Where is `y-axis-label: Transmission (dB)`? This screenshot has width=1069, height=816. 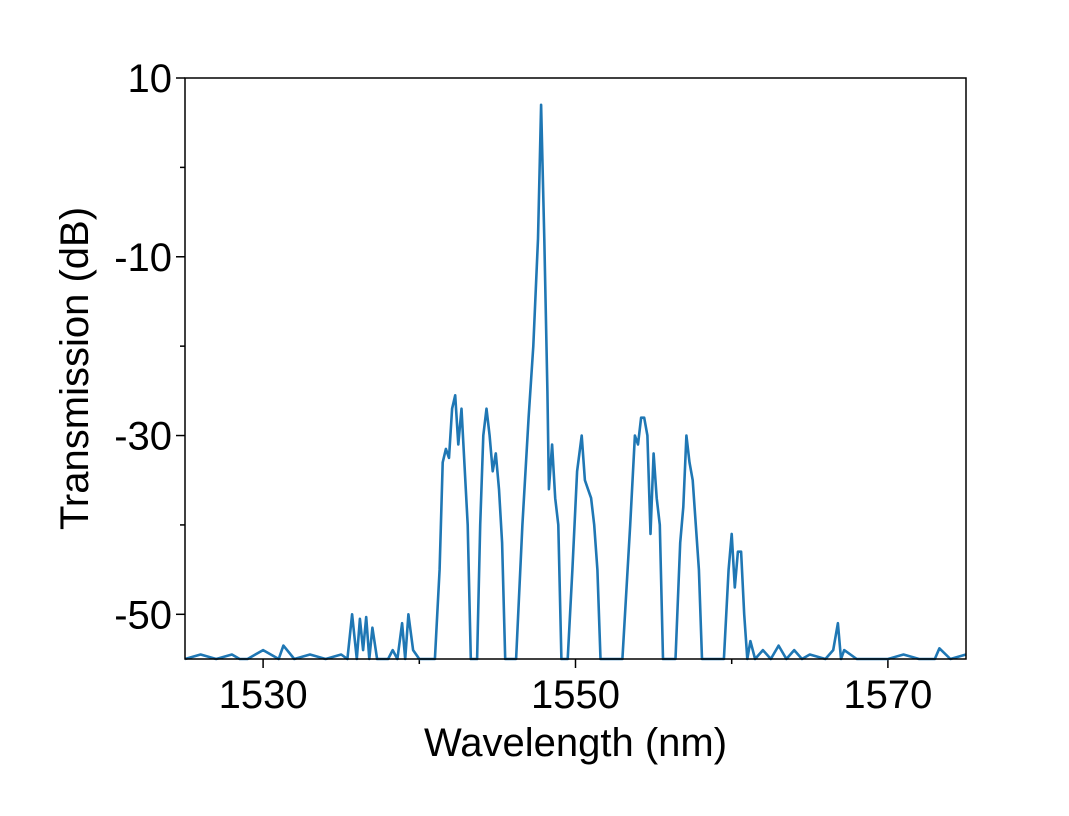 y-axis-label: Transmission (dB) is located at coordinates (75, 368).